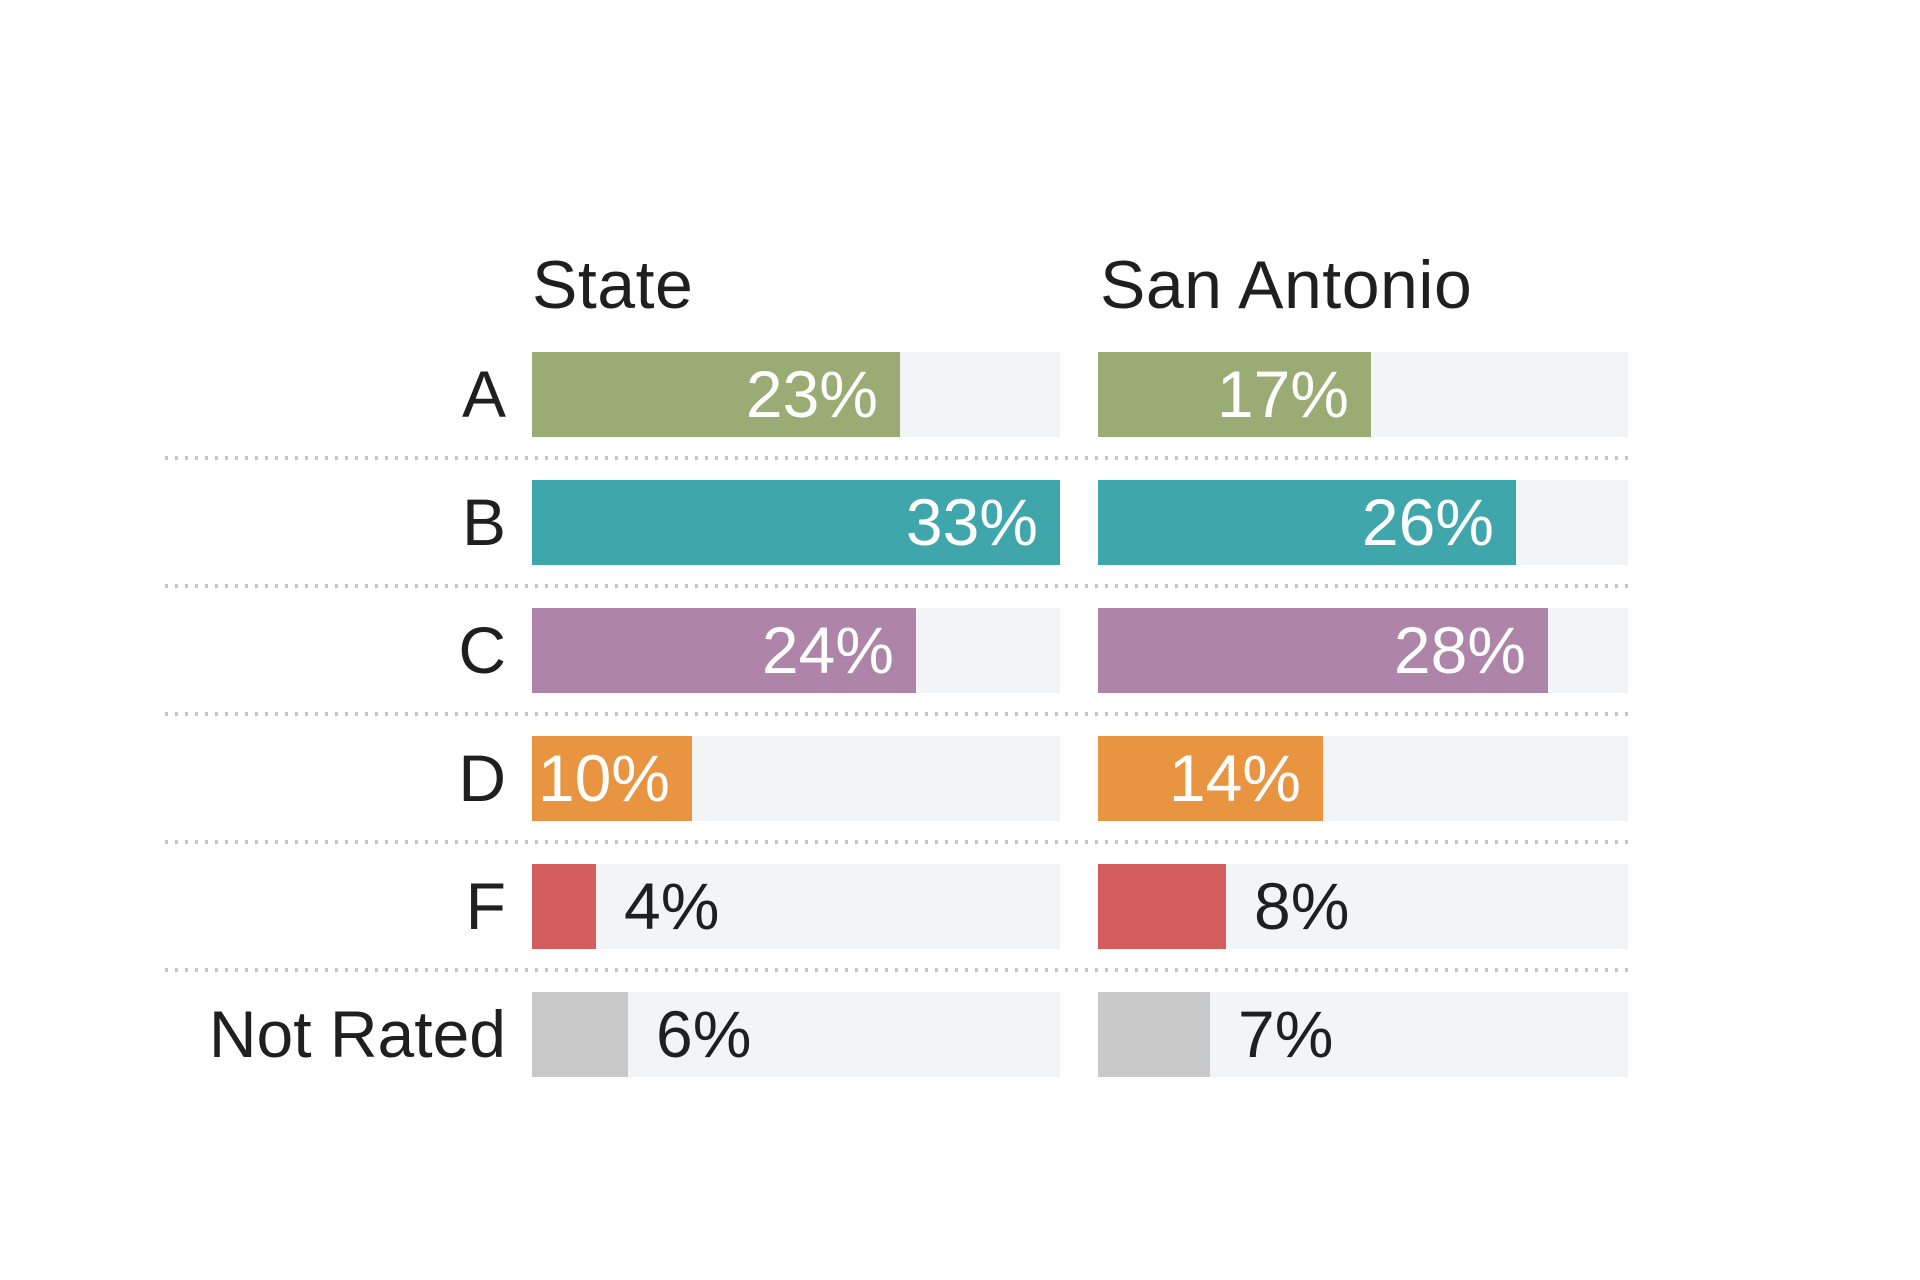 Image resolution: width=1920 pixels, height=1280 pixels. I want to click on bar-value-label: 24%, so click(827, 650).